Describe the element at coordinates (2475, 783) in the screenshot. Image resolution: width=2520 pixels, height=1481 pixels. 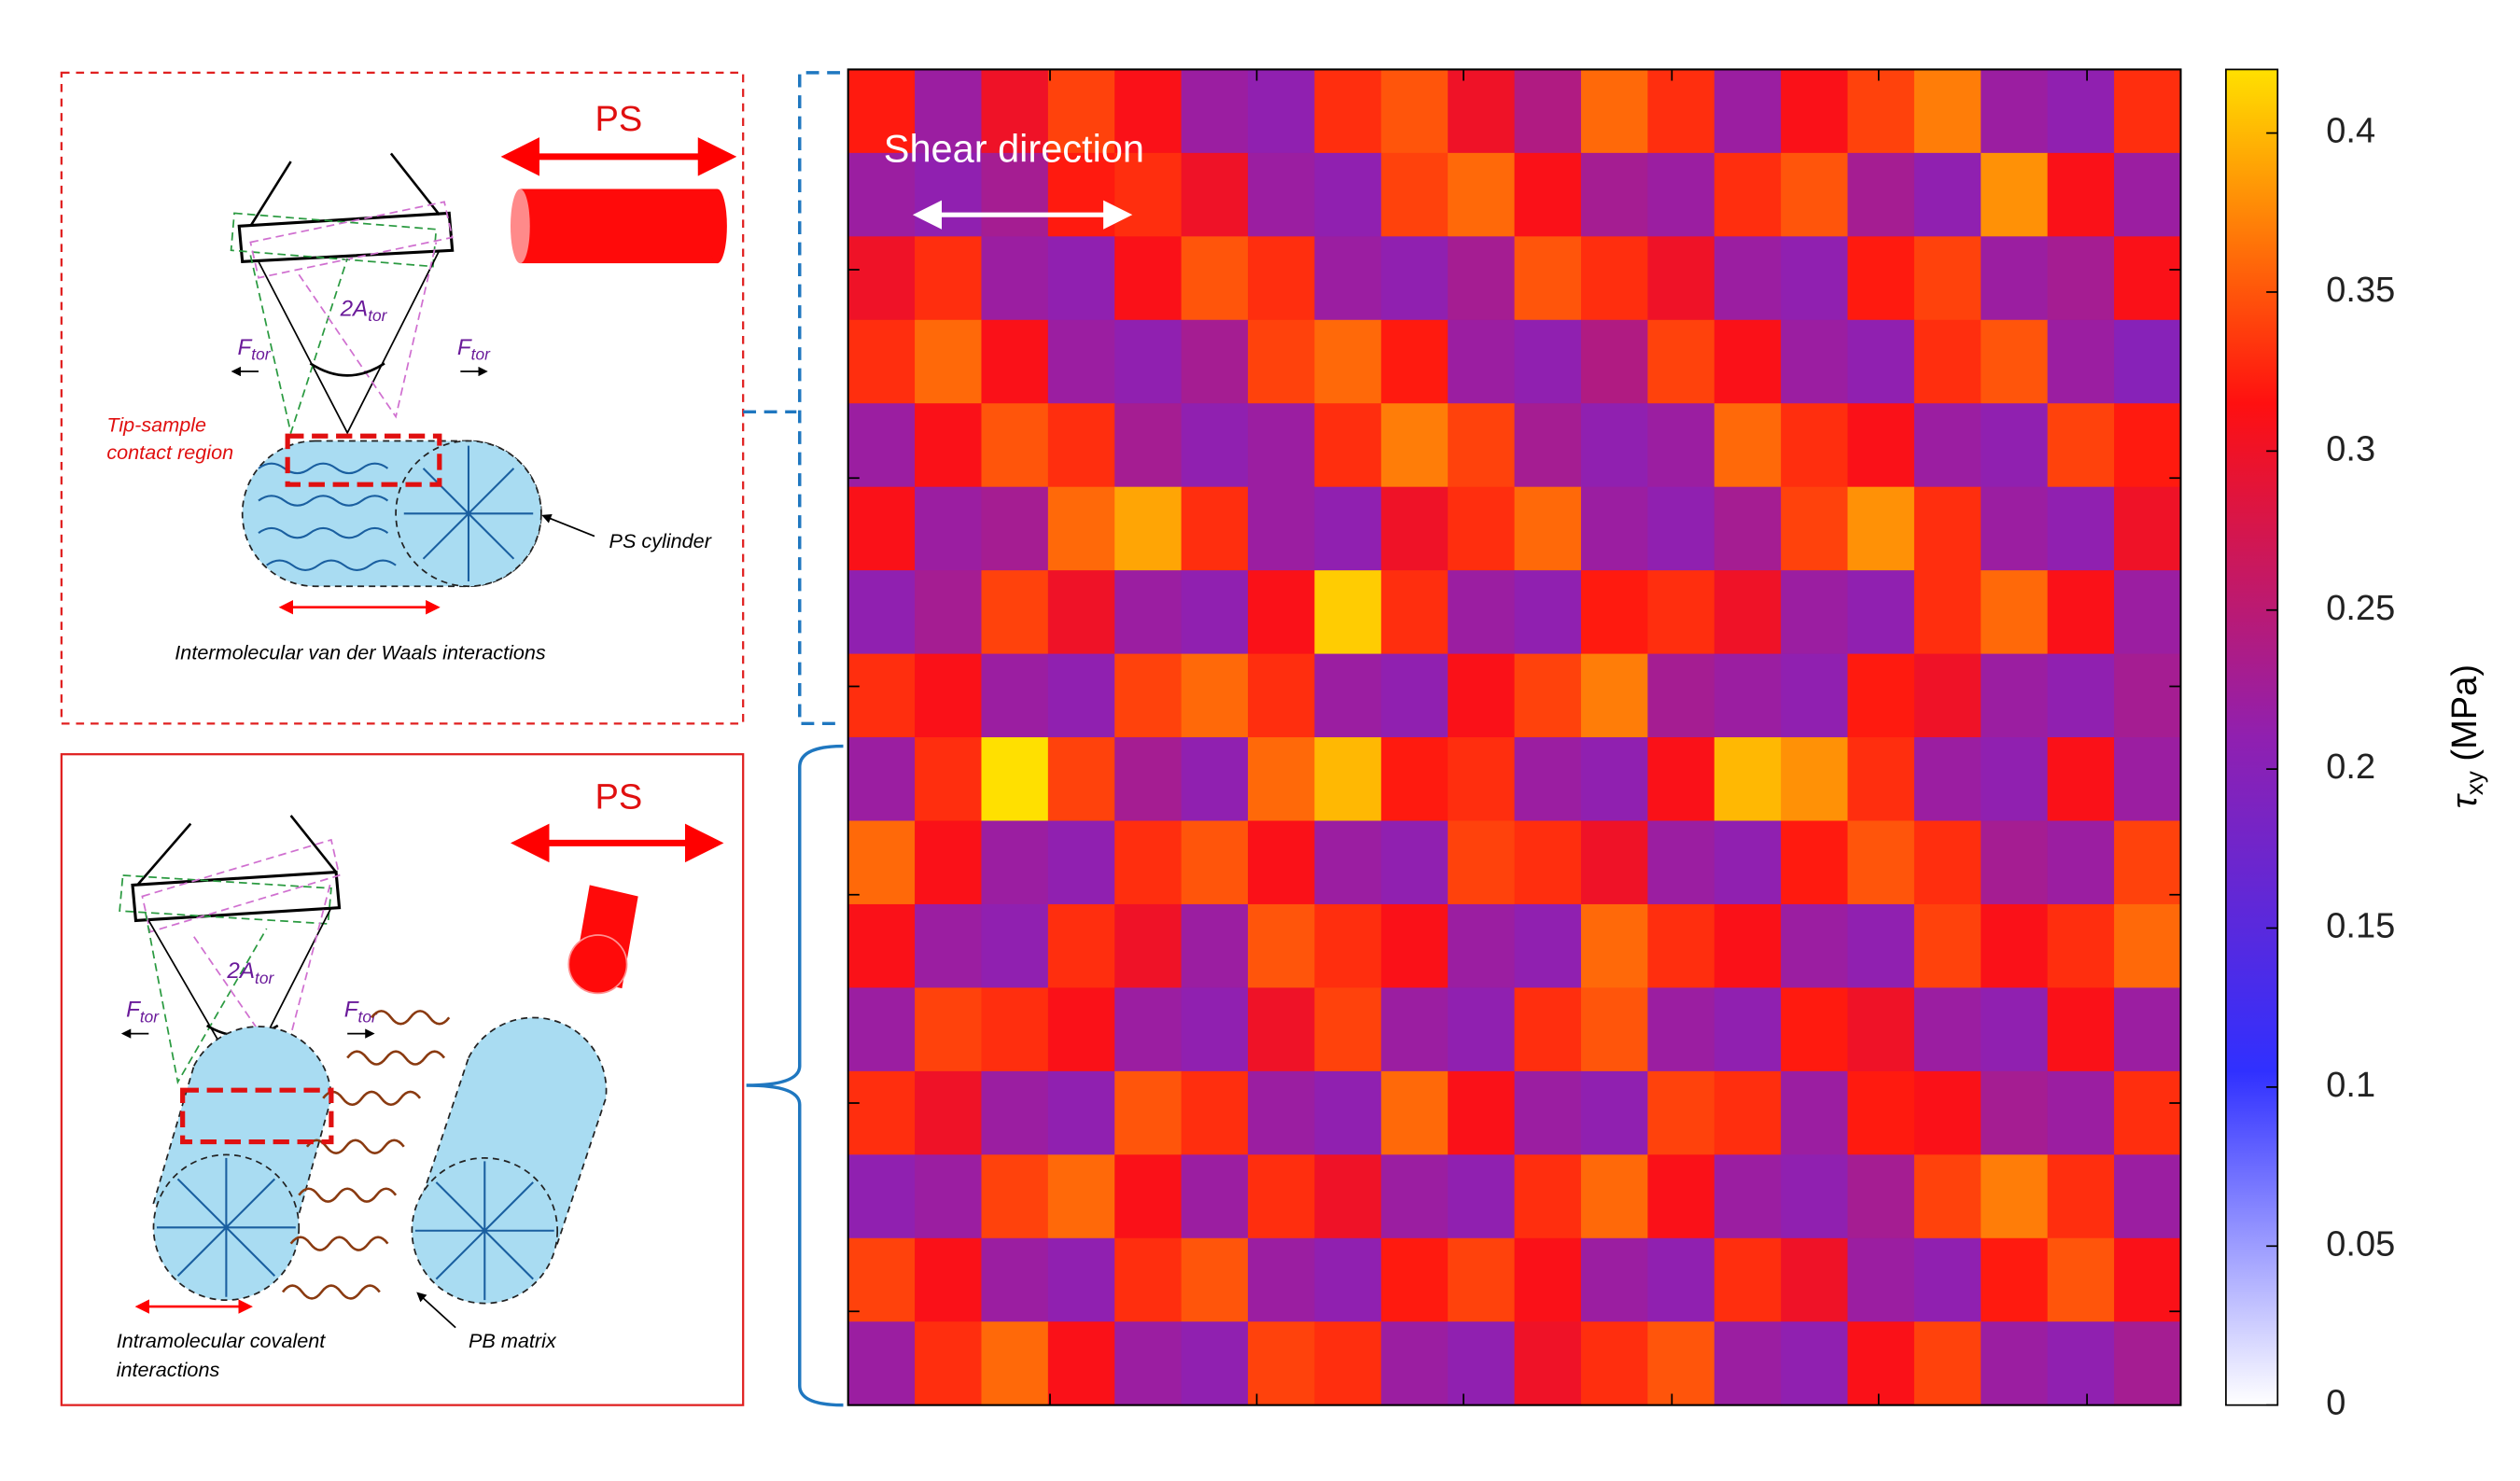
I see `colorbar-label-part: xy` at that location.